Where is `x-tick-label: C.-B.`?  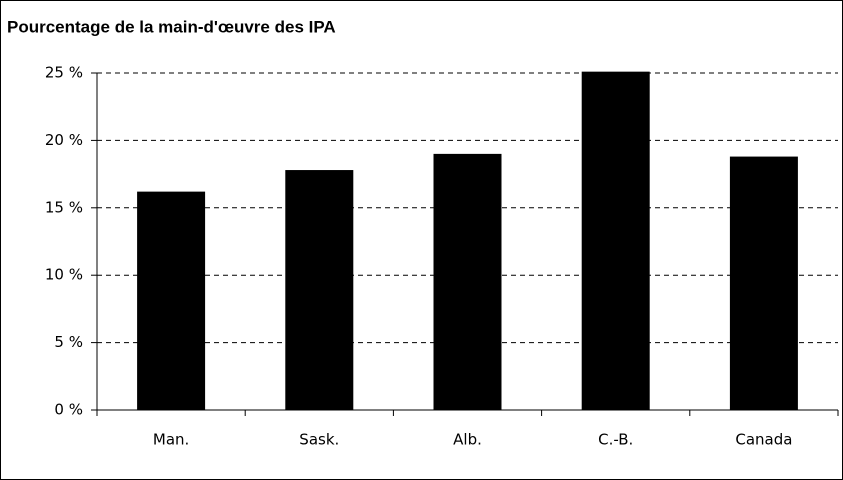 x-tick-label: C.-B. is located at coordinates (615, 440).